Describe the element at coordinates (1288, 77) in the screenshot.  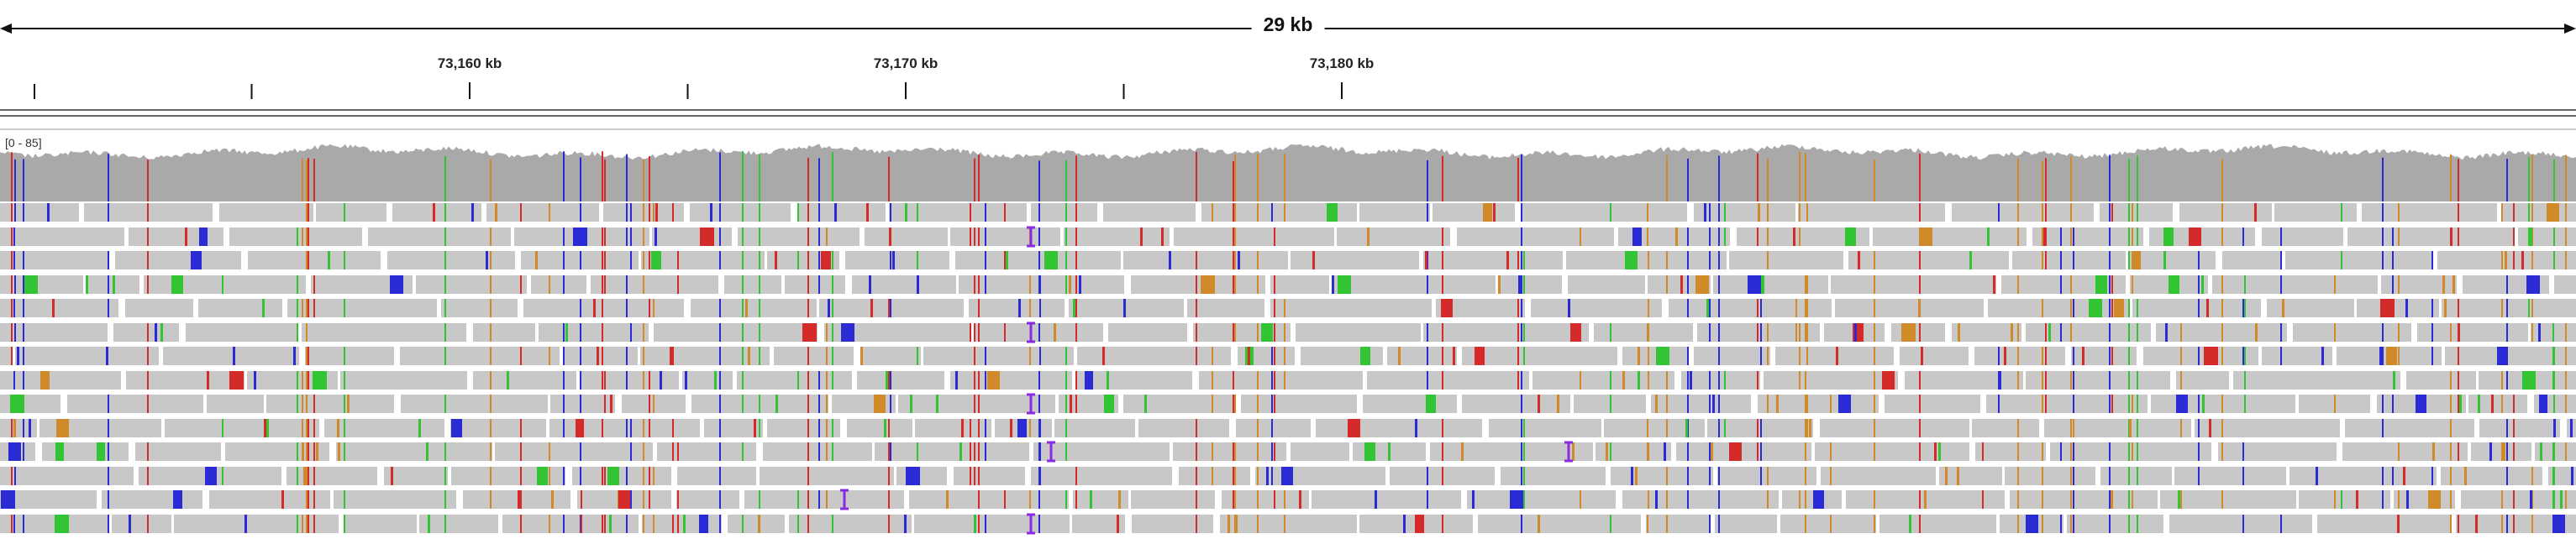
I see `ruler: 73,160 kb 73,170 kb 73,180 kb` at that location.